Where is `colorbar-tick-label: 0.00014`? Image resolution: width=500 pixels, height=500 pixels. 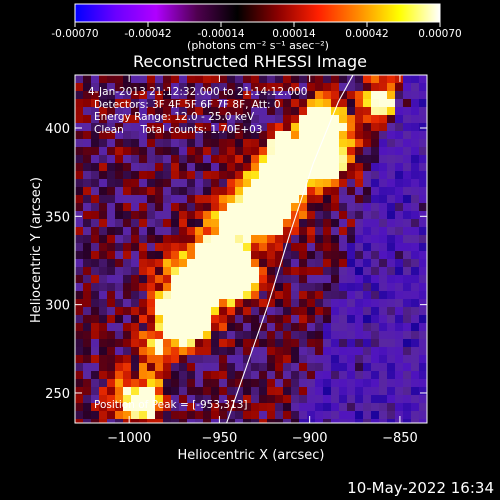 colorbar-tick-label: 0.00014 is located at coordinates (294, 34).